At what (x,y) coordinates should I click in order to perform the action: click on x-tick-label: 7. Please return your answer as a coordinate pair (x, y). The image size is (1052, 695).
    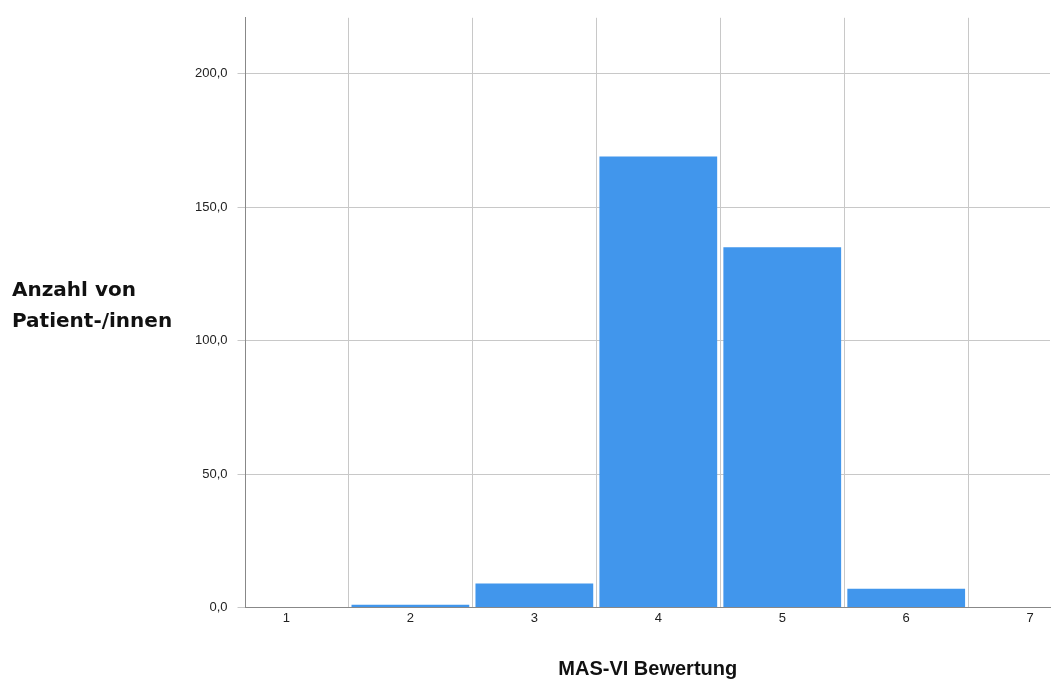
    Looking at the image, I should click on (1030, 617).